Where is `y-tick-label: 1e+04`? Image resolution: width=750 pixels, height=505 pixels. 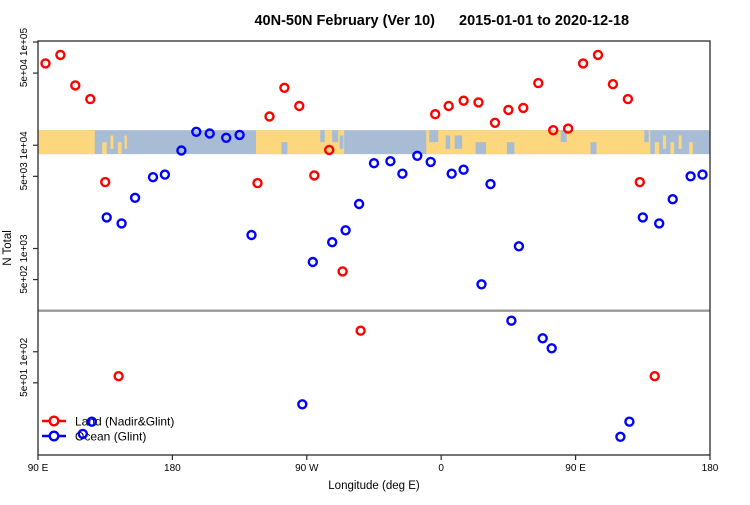 y-tick-label: 1e+04 is located at coordinates (24, 145).